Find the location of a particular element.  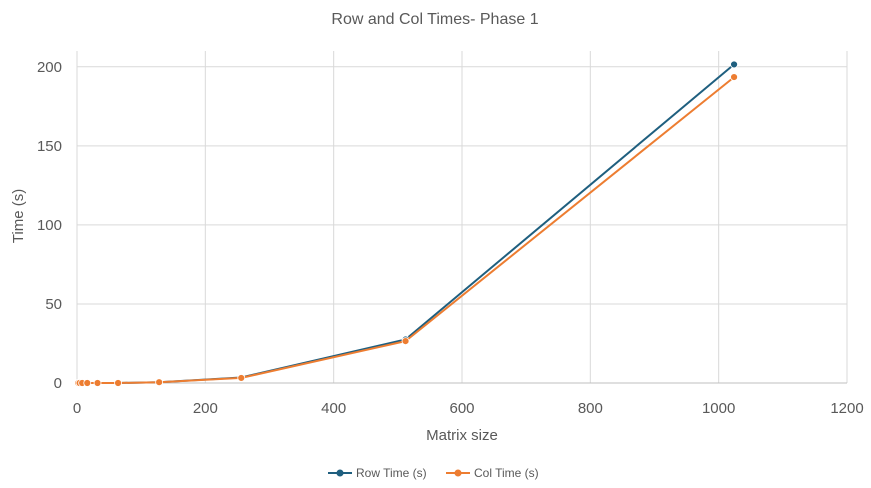

y-tick-label: 100 is located at coordinates (49, 225).